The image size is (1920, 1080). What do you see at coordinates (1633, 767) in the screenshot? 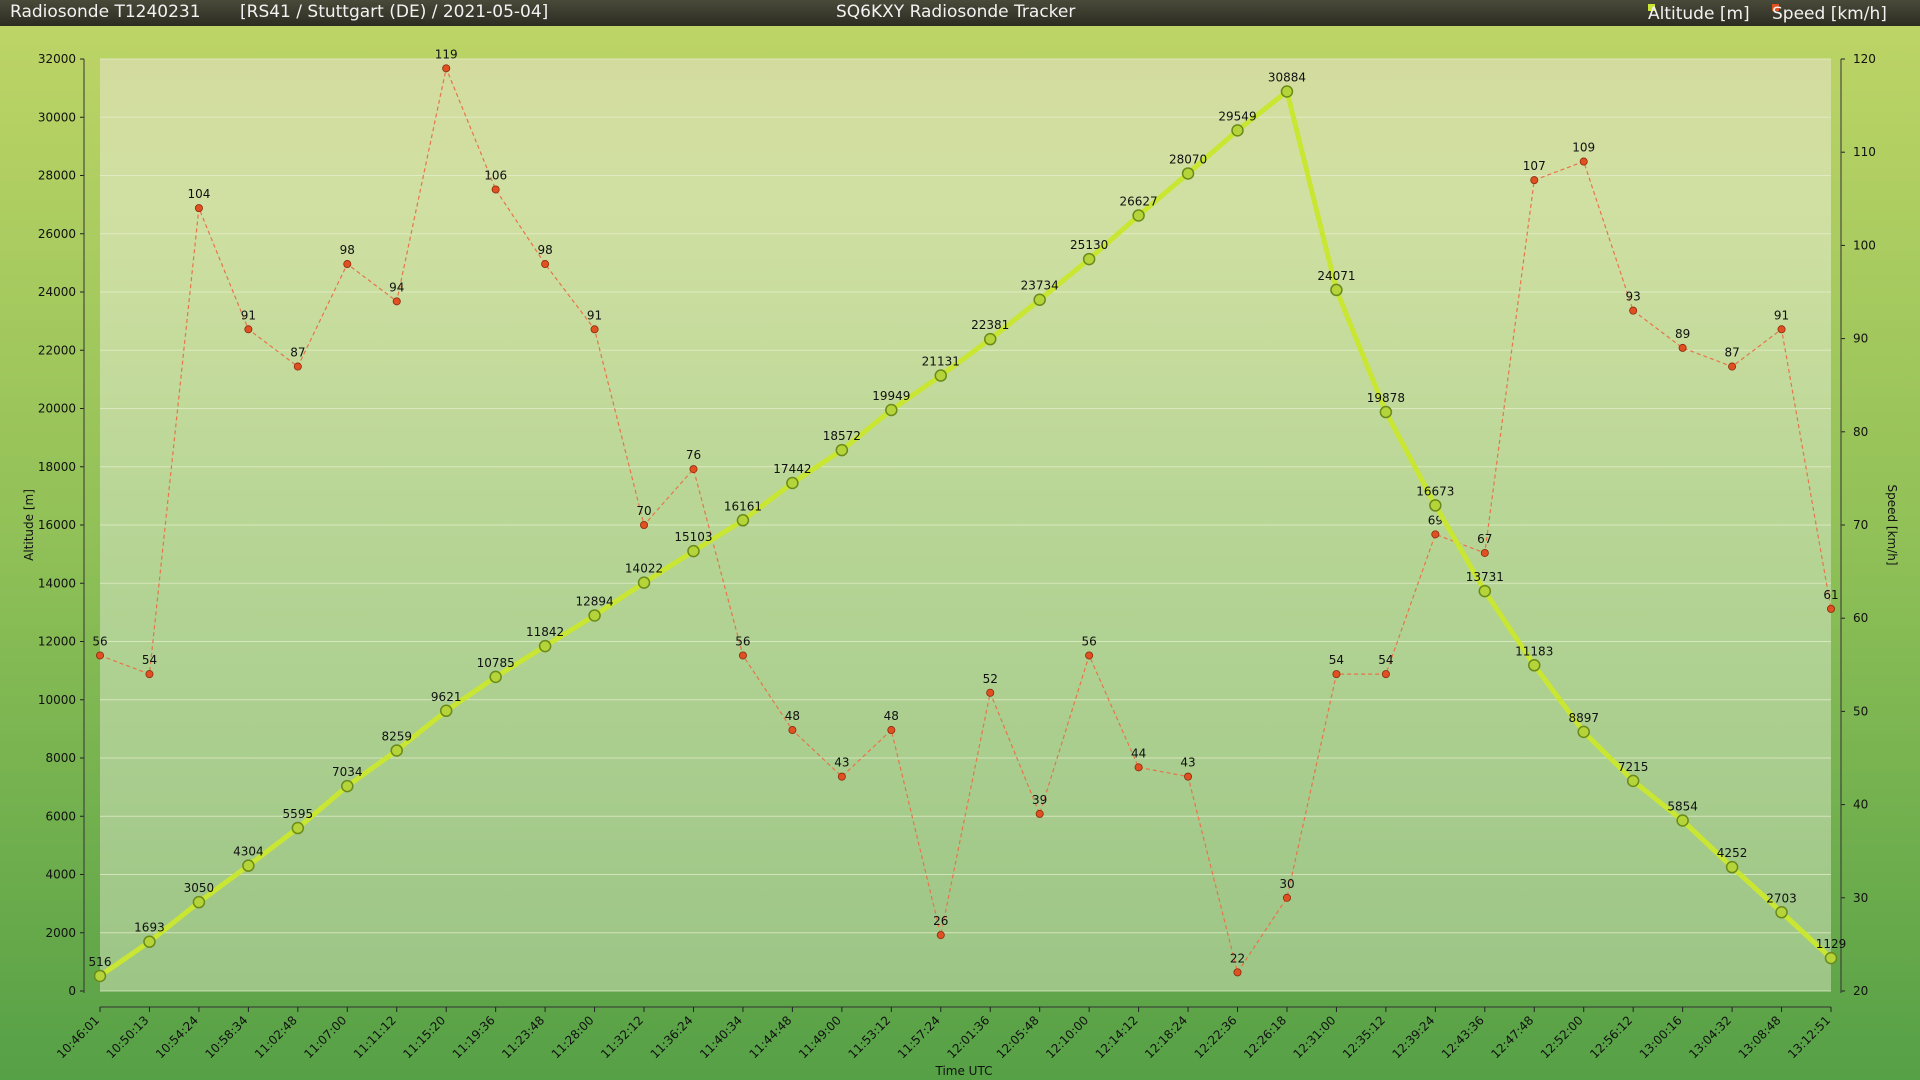
I see `altitude-data-label: 7215` at bounding box center [1633, 767].